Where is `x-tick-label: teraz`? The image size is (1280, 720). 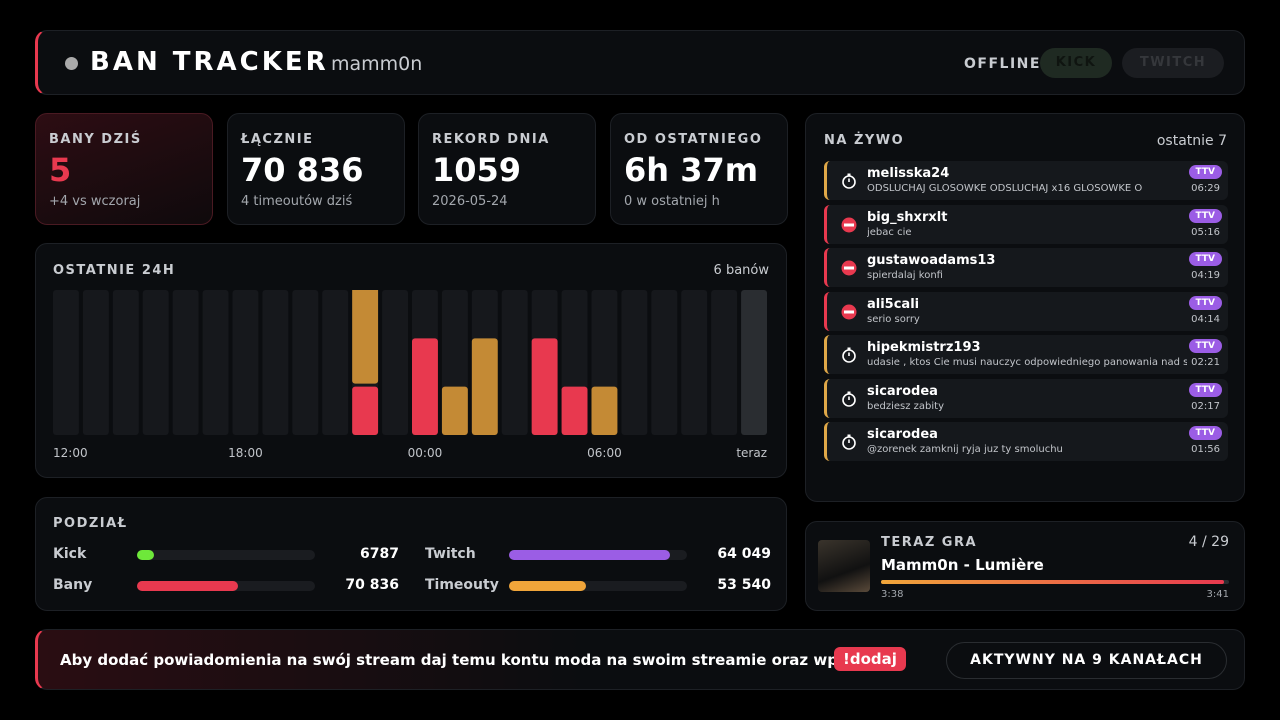 x-tick-label: teraz is located at coordinates (751, 453).